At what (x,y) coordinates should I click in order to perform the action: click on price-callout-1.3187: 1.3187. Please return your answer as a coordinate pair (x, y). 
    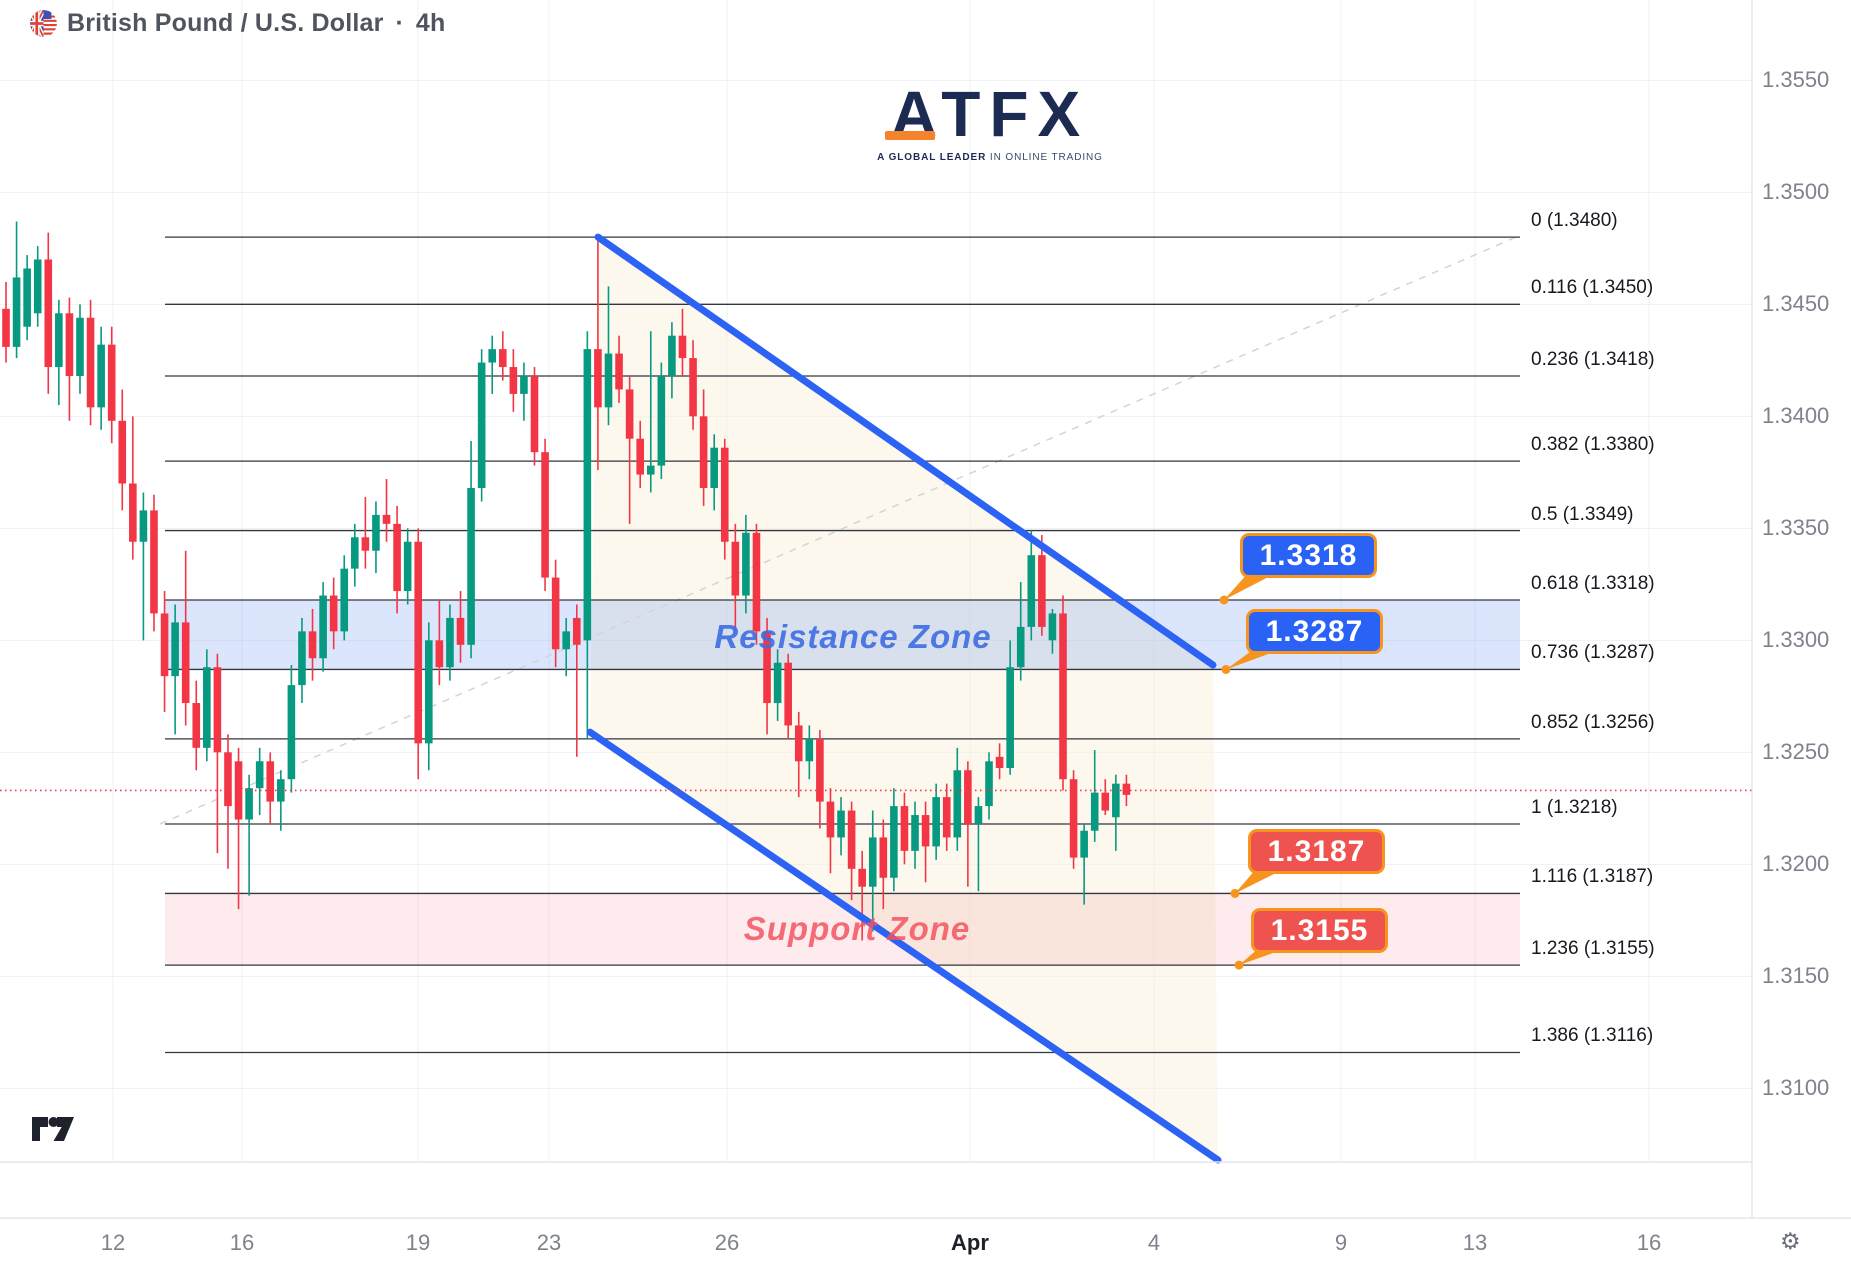
    Looking at the image, I should click on (1316, 851).